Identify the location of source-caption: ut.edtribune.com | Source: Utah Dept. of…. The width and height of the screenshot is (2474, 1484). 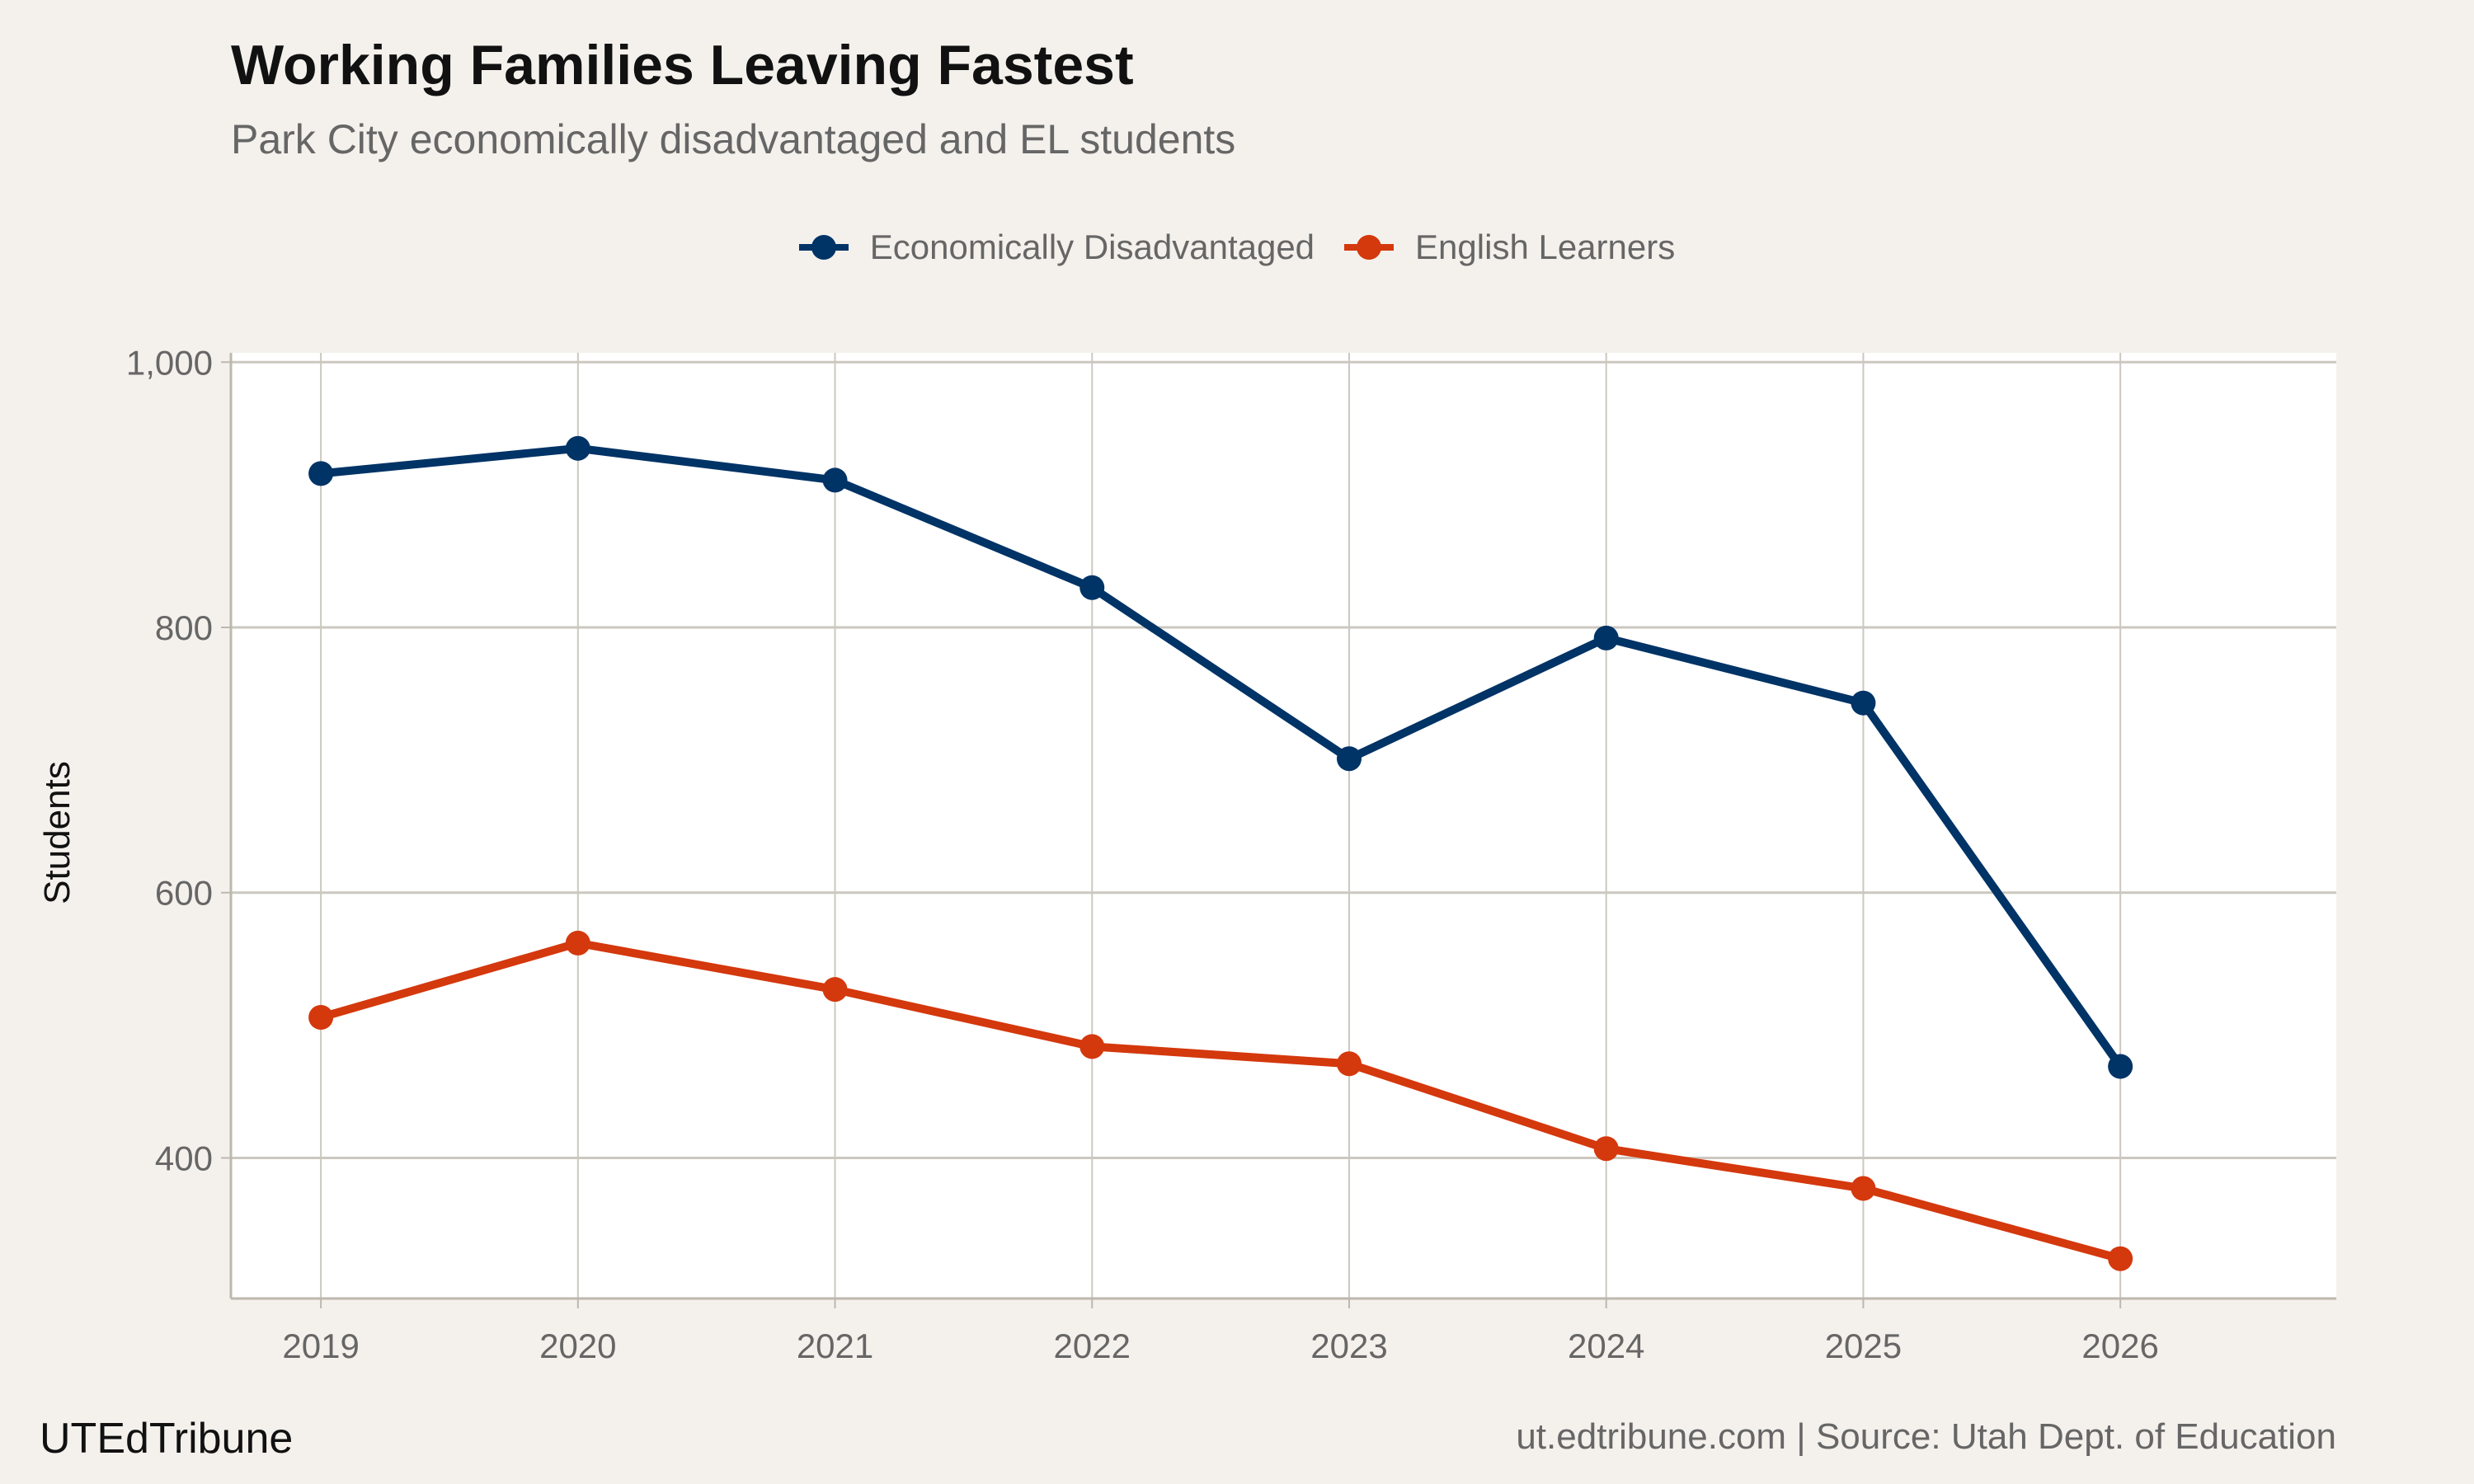
(1926, 1436).